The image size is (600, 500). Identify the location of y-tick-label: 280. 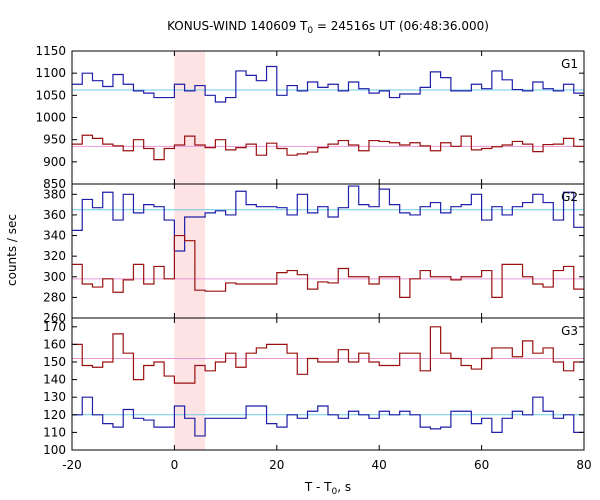
(54, 297).